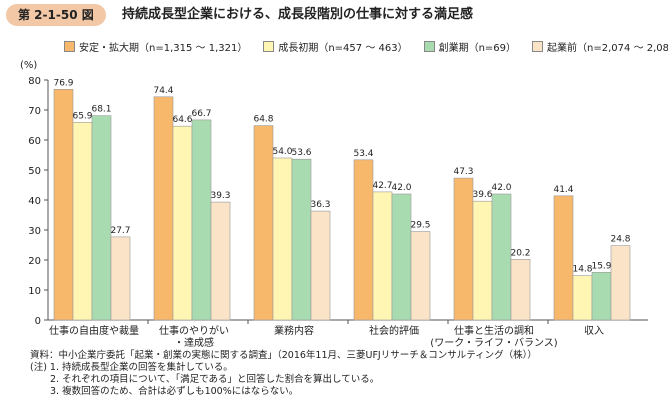  What do you see at coordinates (463, 172) in the screenshot?
I see `data-label: 47.3` at bounding box center [463, 172].